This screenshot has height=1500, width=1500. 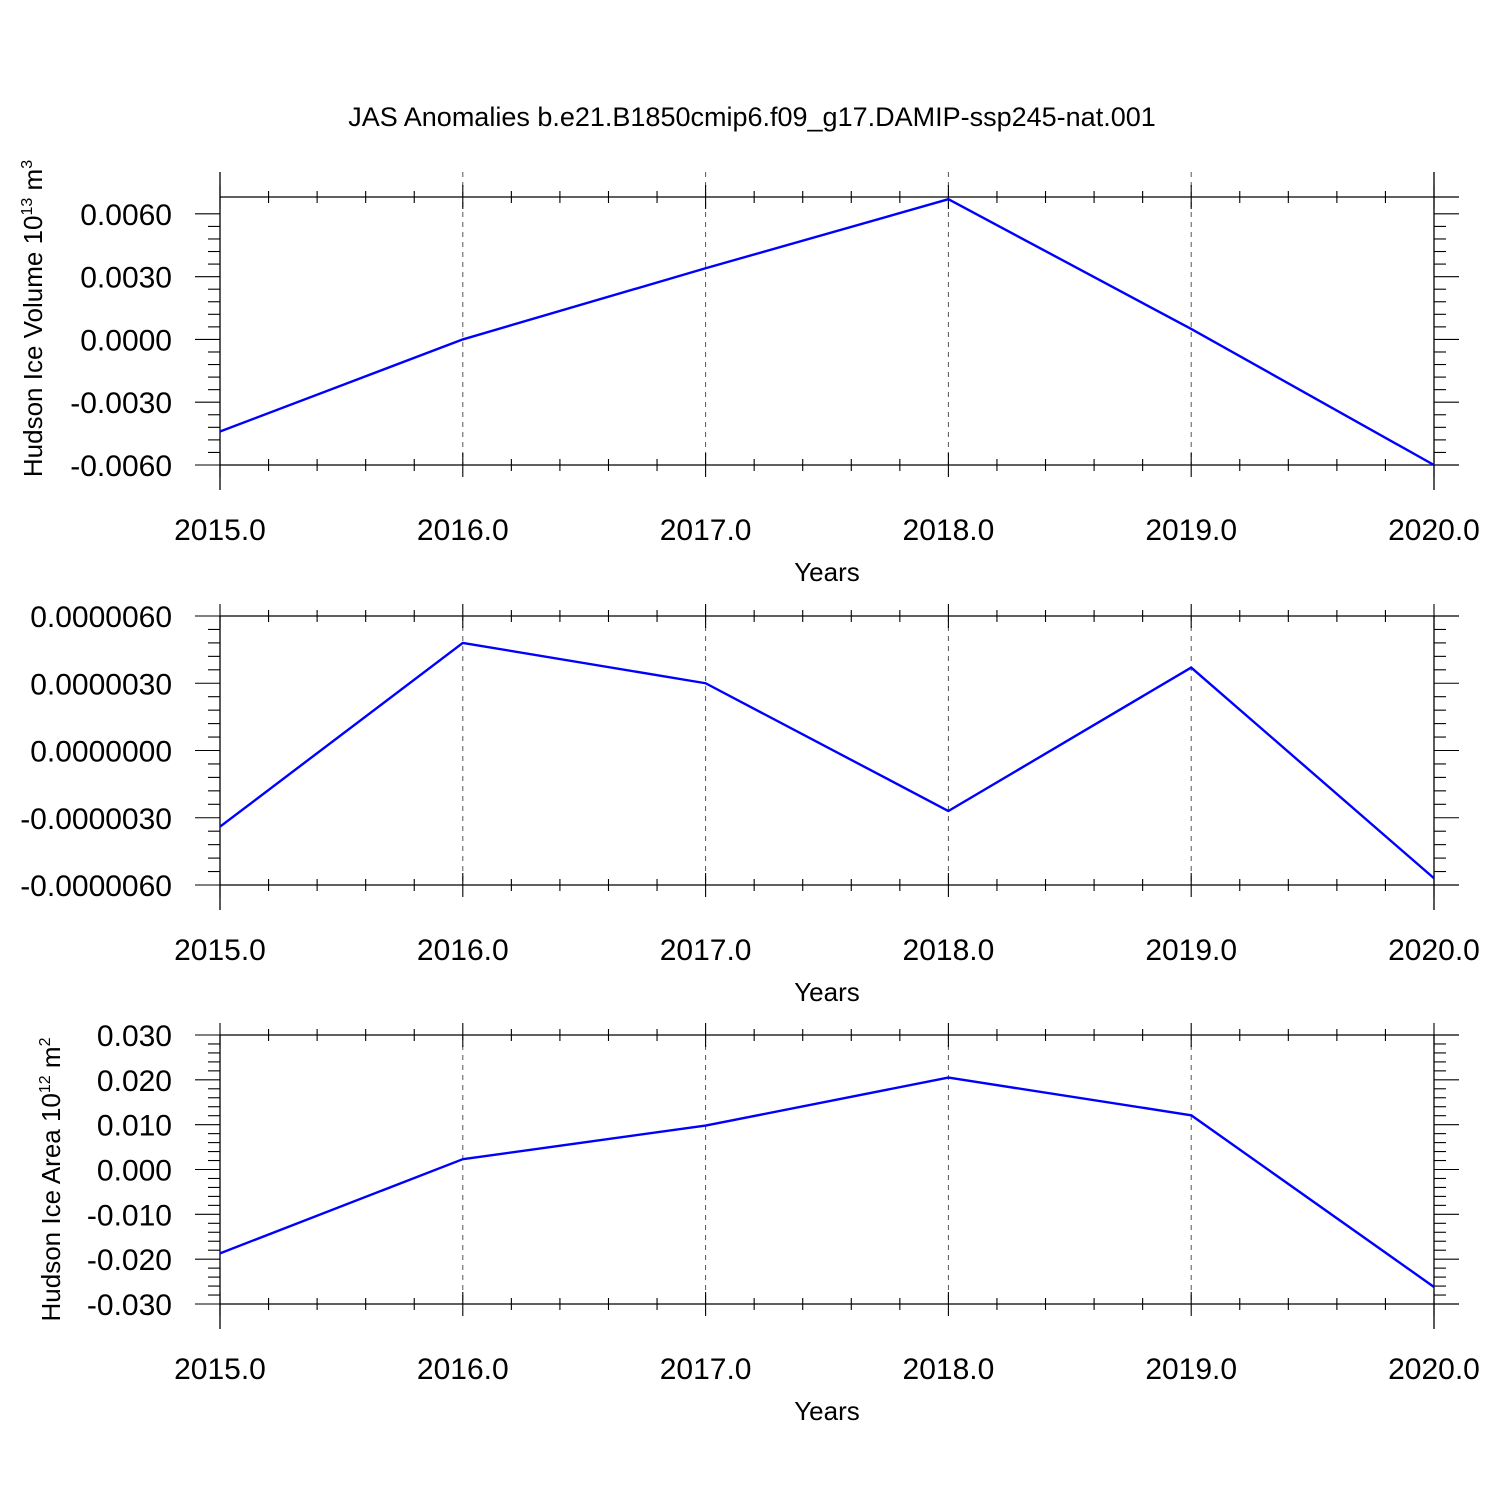 What do you see at coordinates (96, 819) in the screenshot?
I see `y-tick-label: -0.0000030` at bounding box center [96, 819].